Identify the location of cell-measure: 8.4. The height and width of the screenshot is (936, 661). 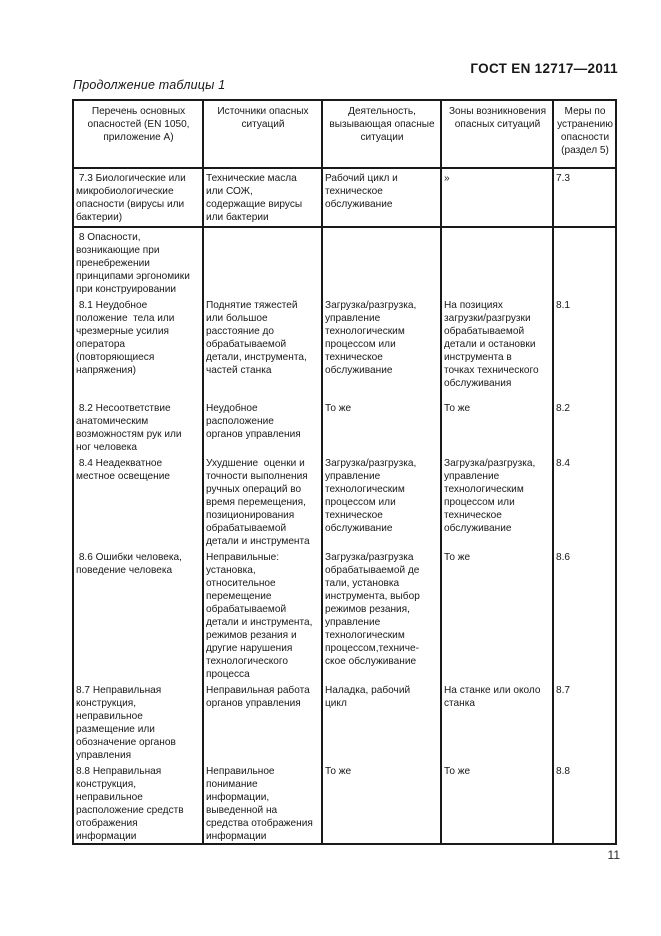
(584, 501).